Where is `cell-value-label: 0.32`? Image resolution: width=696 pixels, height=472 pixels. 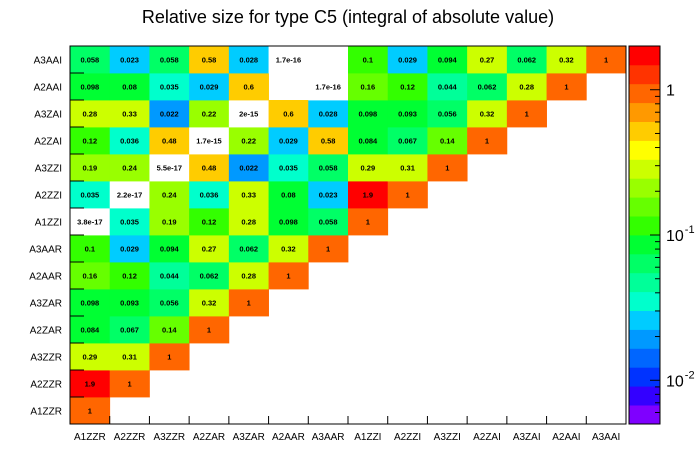
cell-value-label: 0.32 is located at coordinates (487, 114).